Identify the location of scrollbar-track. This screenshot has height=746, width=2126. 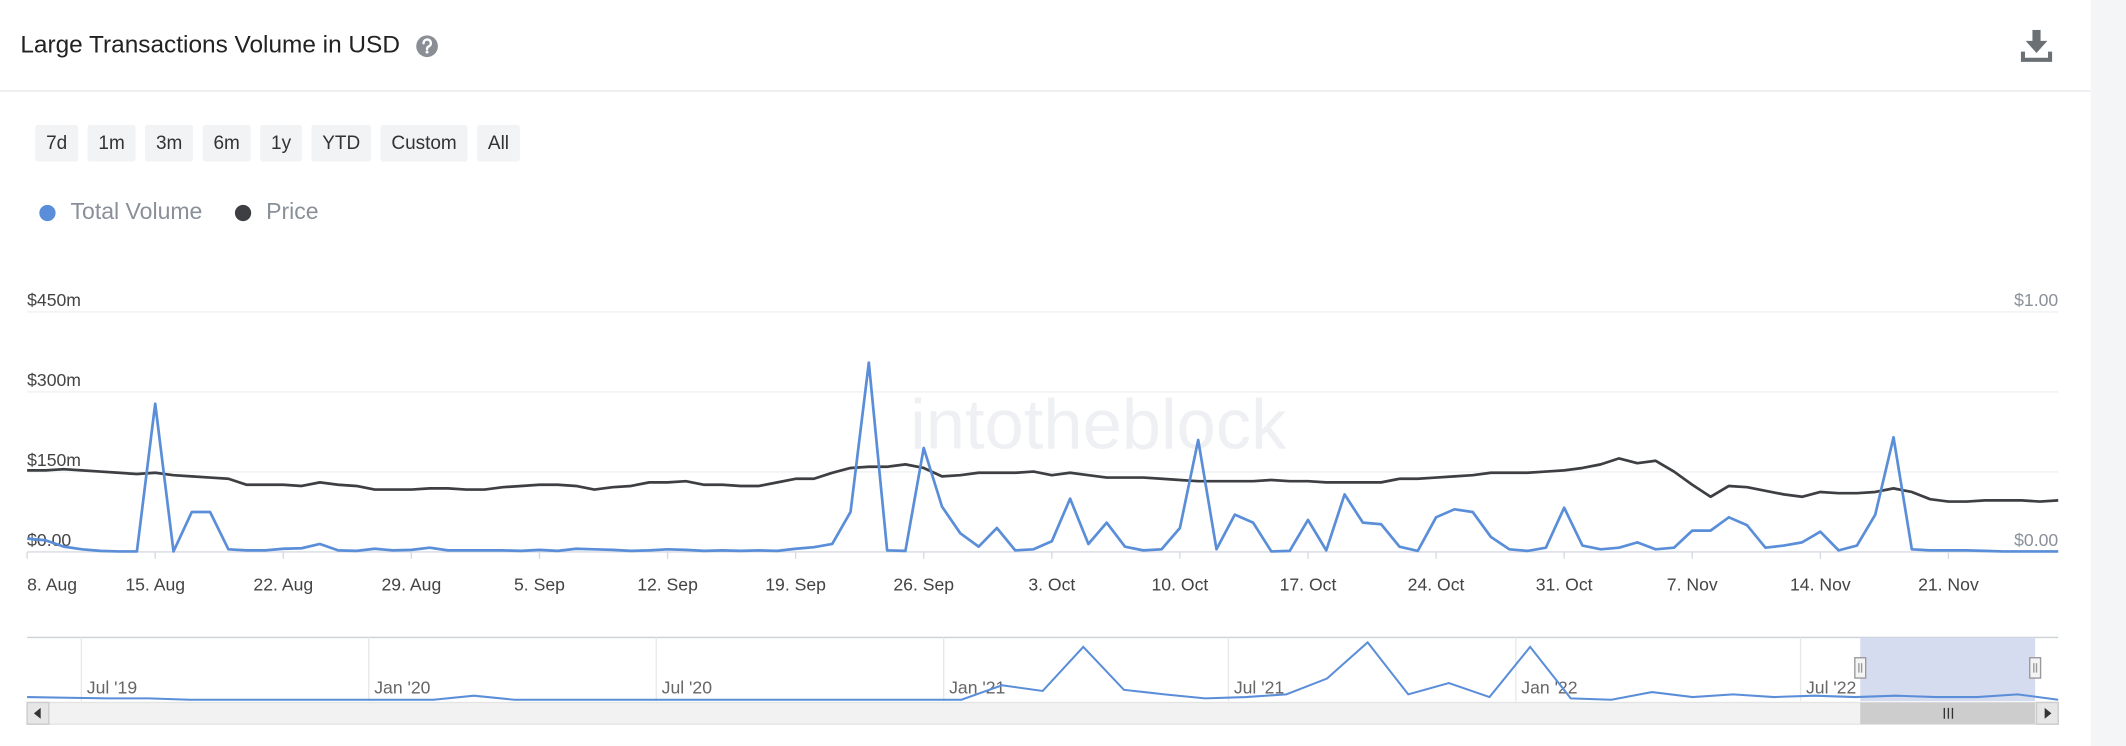
(1042, 713).